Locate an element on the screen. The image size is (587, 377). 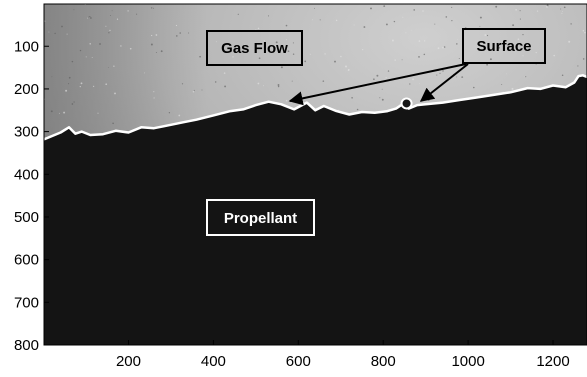
propellant-annotation: Propellant is located at coordinates (260, 217).